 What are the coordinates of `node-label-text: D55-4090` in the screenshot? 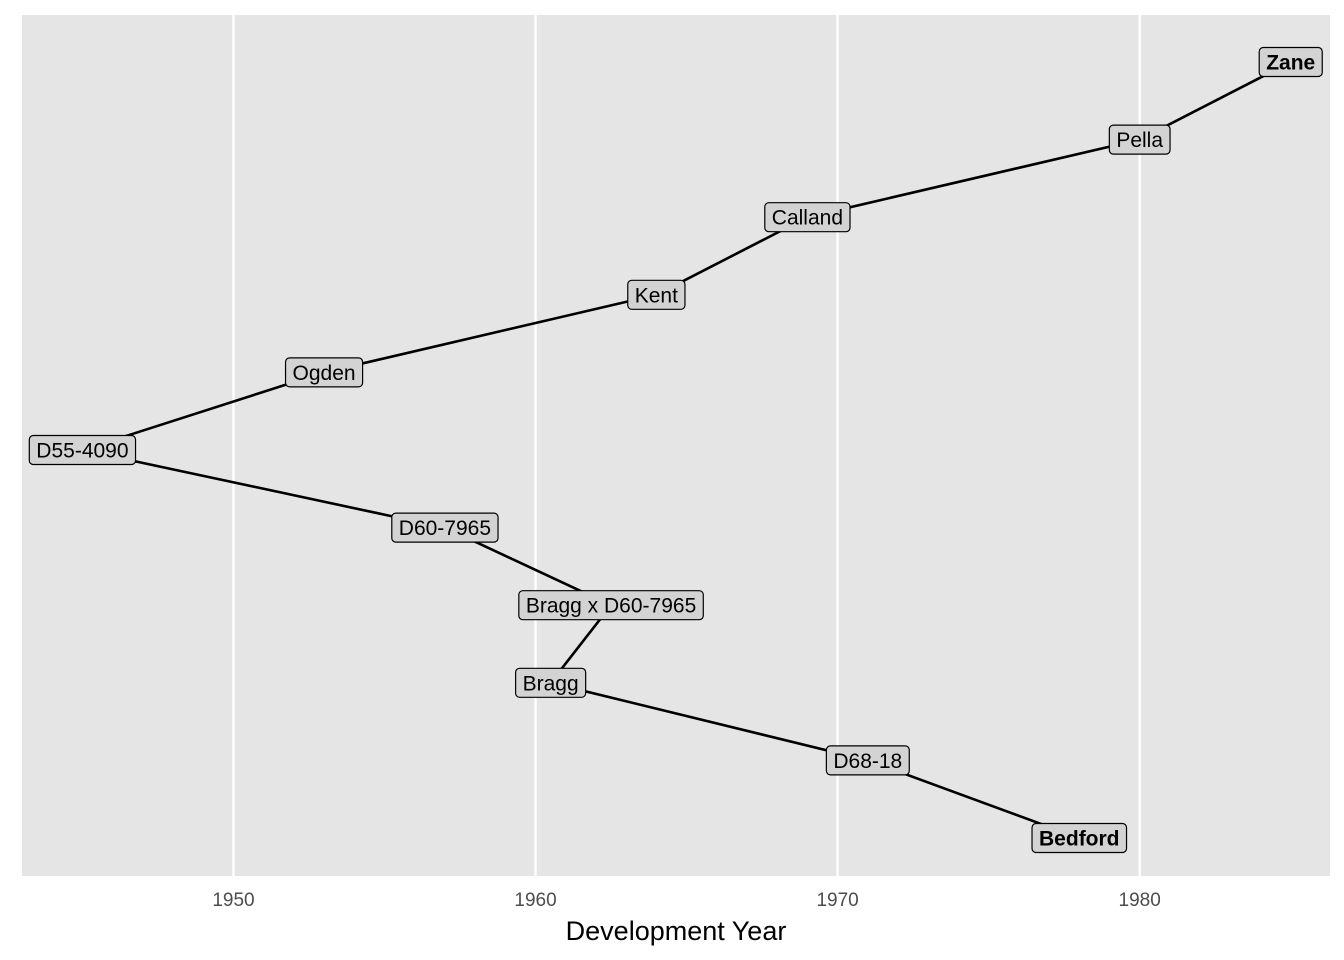 It's located at (82, 451).